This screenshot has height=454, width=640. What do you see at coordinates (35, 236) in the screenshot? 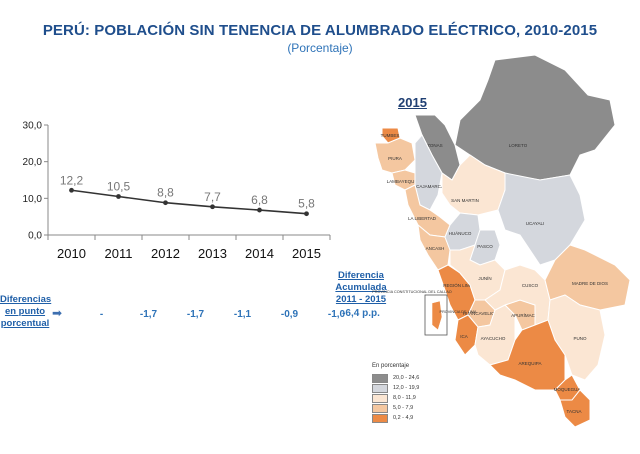
I see `y-tick-label: 0,0` at bounding box center [35, 236].